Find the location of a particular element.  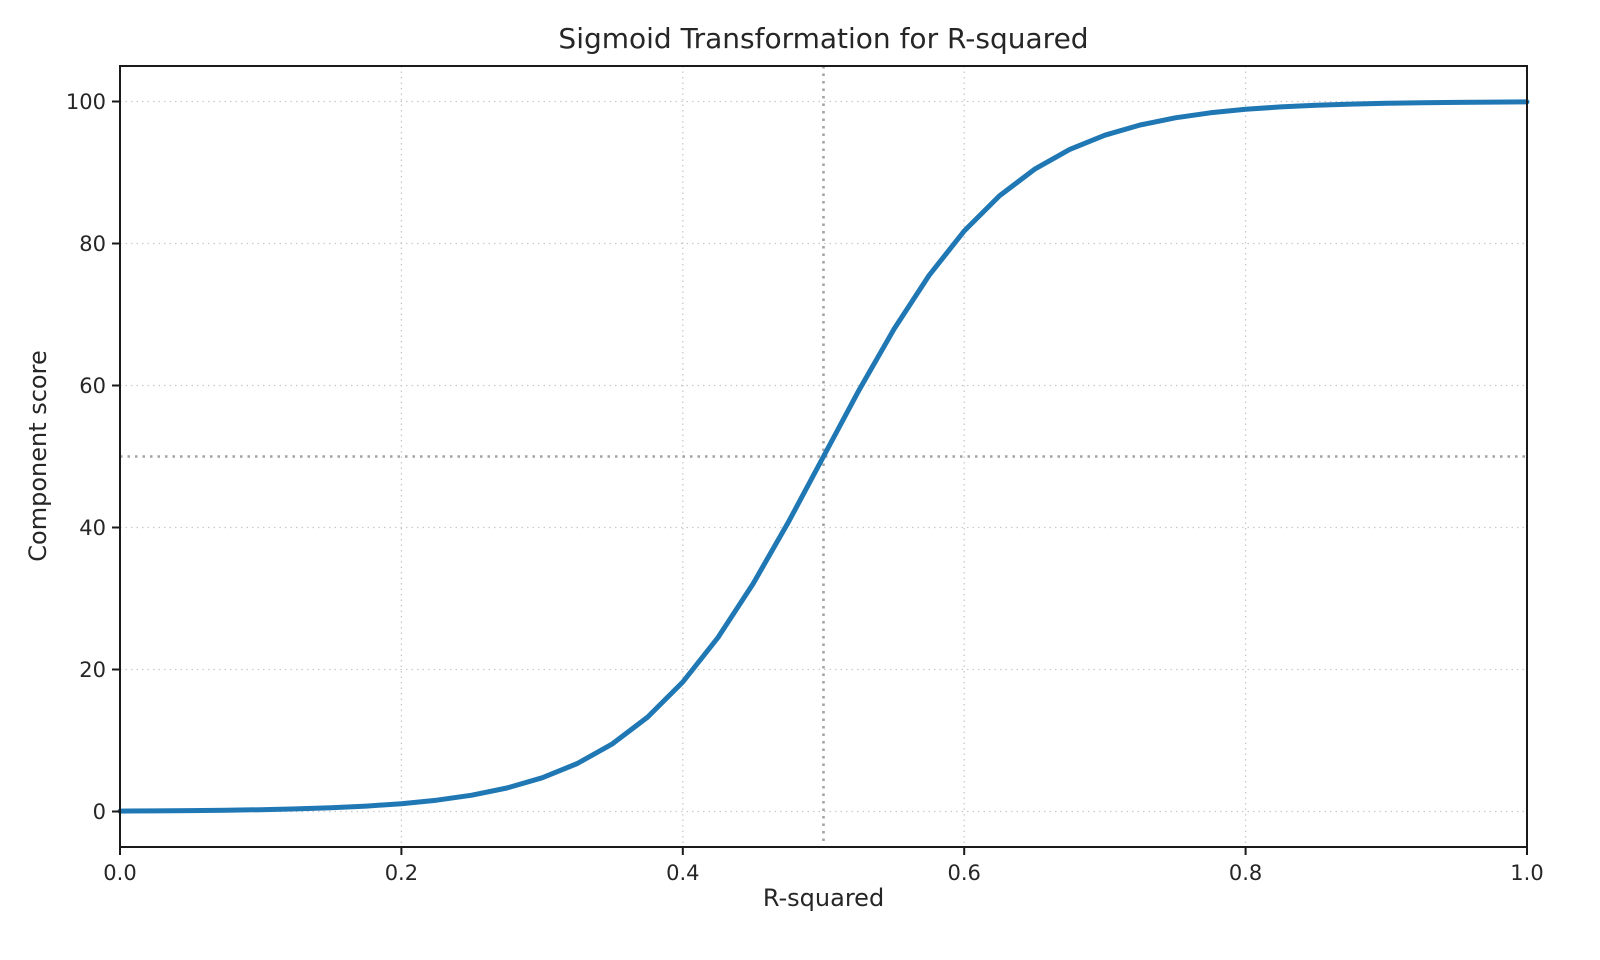

chart-title: Sigmoid Transformation for R-squared is located at coordinates (823, 38).